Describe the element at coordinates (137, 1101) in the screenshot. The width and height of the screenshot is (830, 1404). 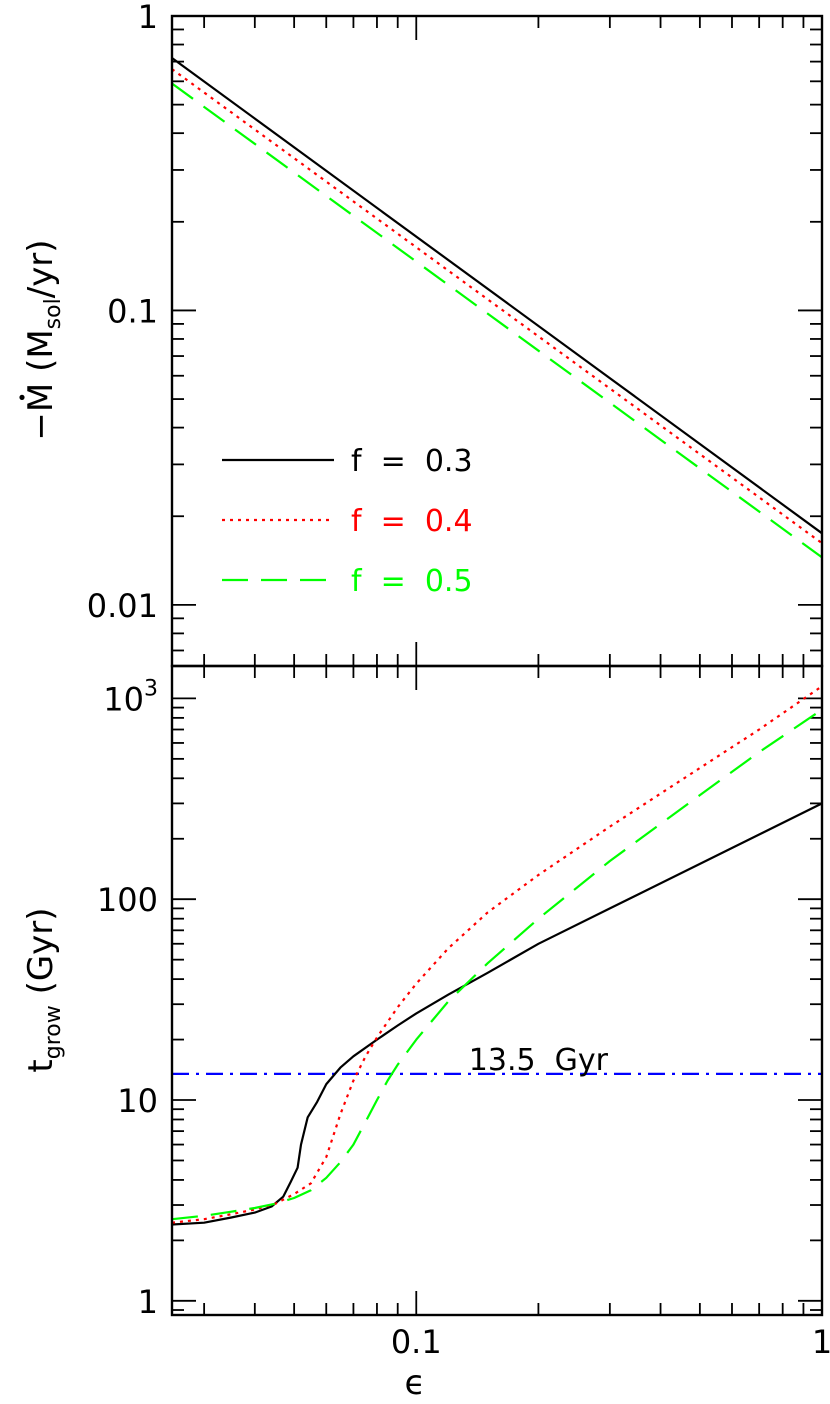
I see `y-tick-label: 10` at that location.